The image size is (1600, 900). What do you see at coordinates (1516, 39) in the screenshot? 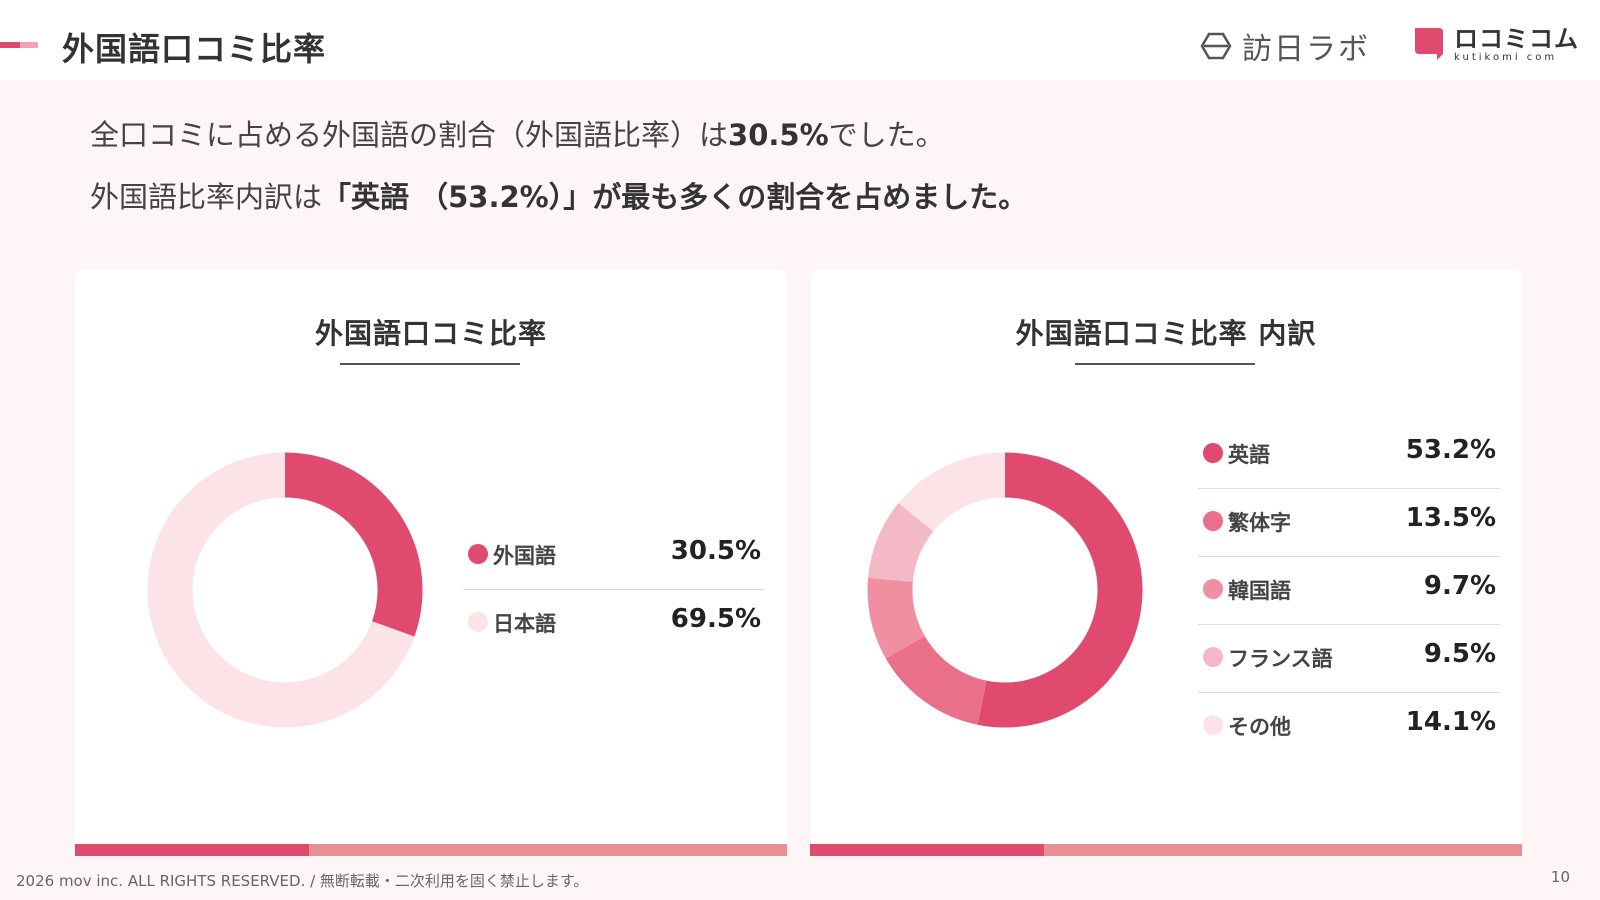
I see `kutikomi-logo-main-text: ロコミコム` at bounding box center [1516, 39].